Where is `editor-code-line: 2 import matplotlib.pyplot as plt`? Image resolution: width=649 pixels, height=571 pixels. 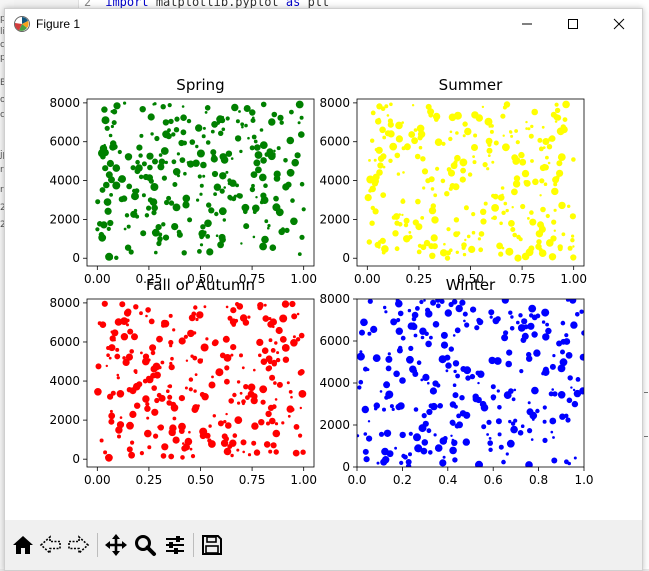
editor-code-line: 2 import matplotlib.pyplot as plt is located at coordinates (206, 4).